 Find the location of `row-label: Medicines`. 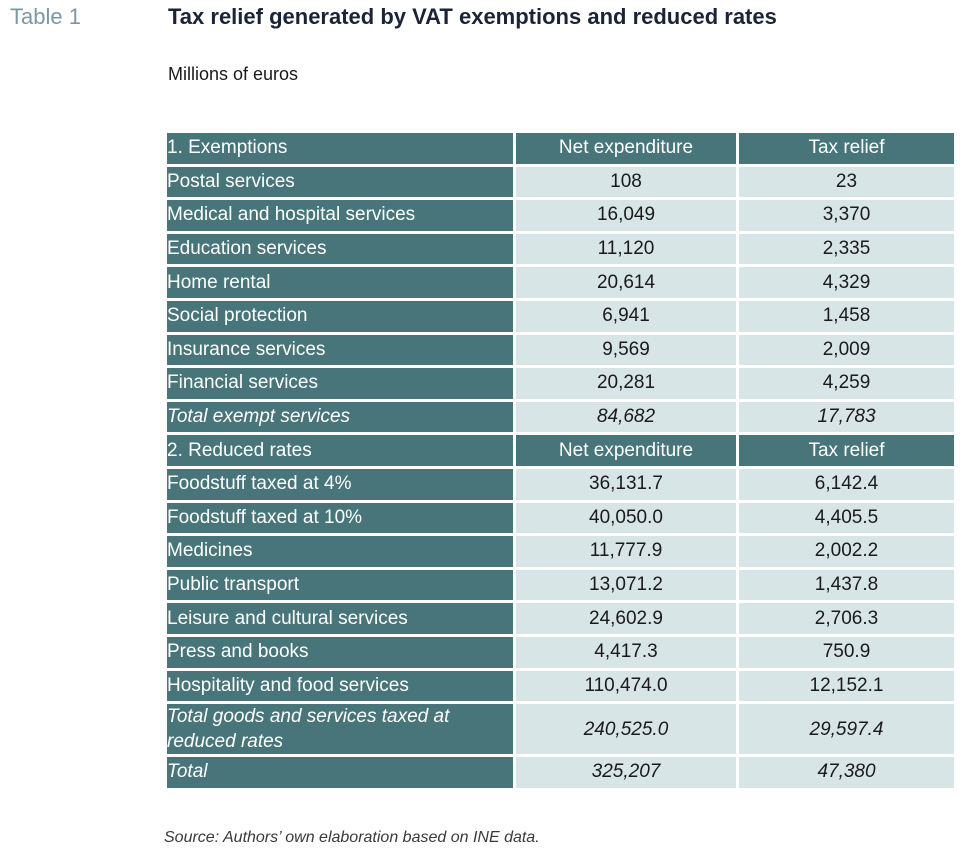

row-label: Medicines is located at coordinates (340, 551).